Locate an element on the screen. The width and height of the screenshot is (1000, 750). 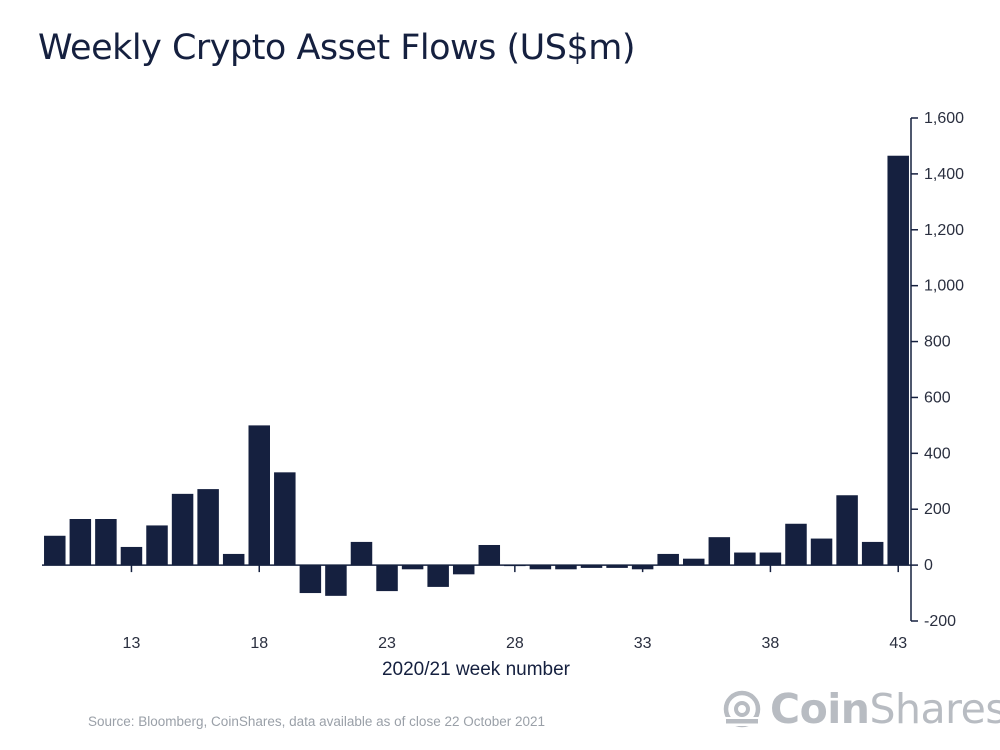
x-axis-title: 2020/21 week number is located at coordinates (476, 669).